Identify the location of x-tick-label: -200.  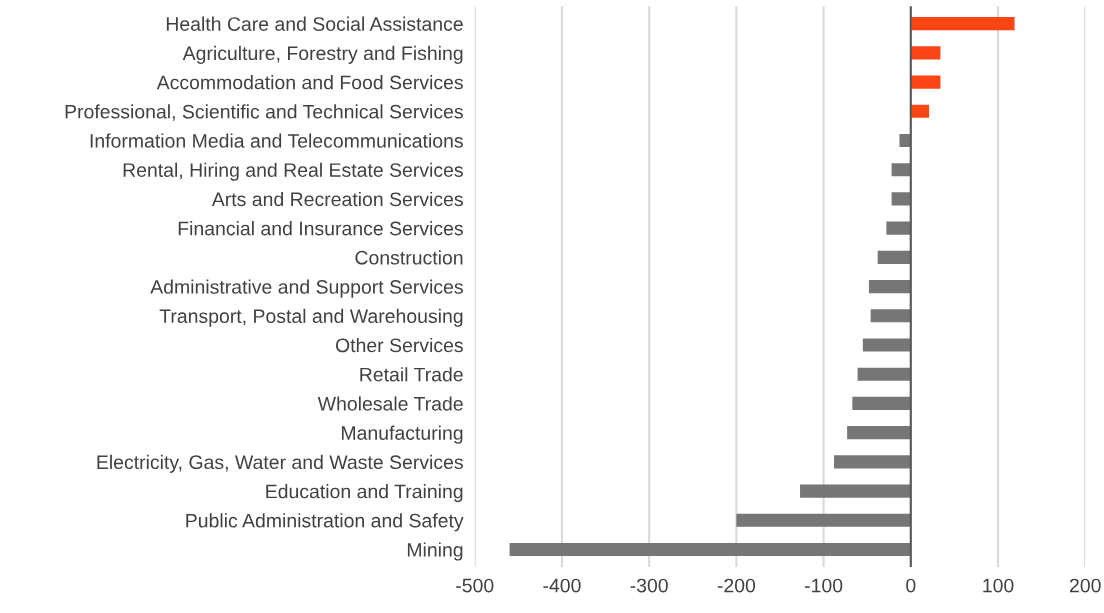
(736, 585).